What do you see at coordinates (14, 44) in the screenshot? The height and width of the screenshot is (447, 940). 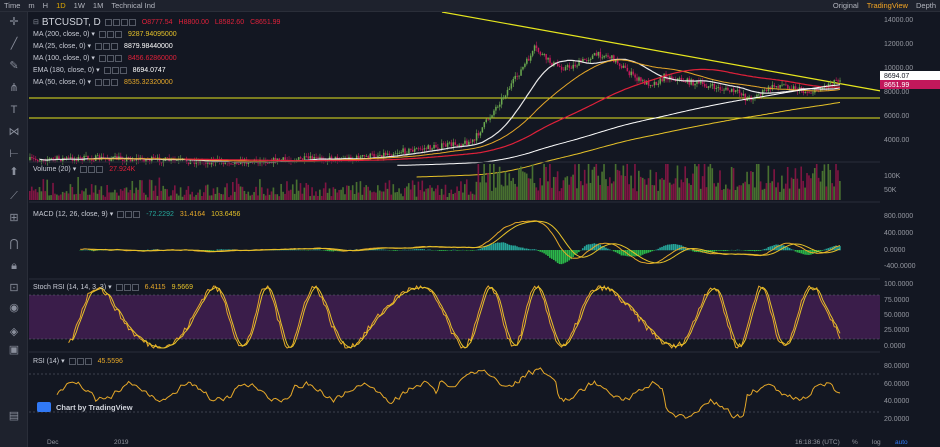 I see `trendline-icon: ╱` at bounding box center [14, 44].